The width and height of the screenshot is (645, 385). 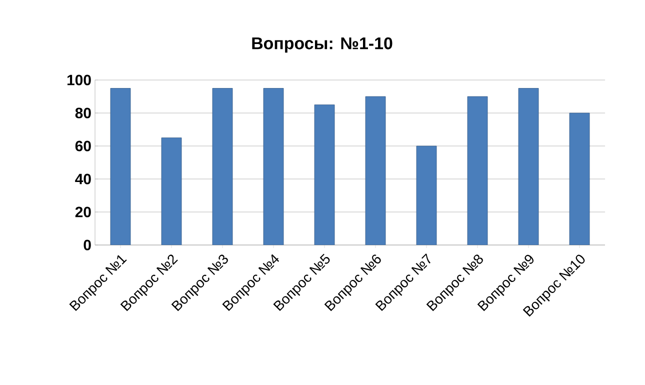 I want to click on y-tick-label: 40, so click(x=83, y=179).